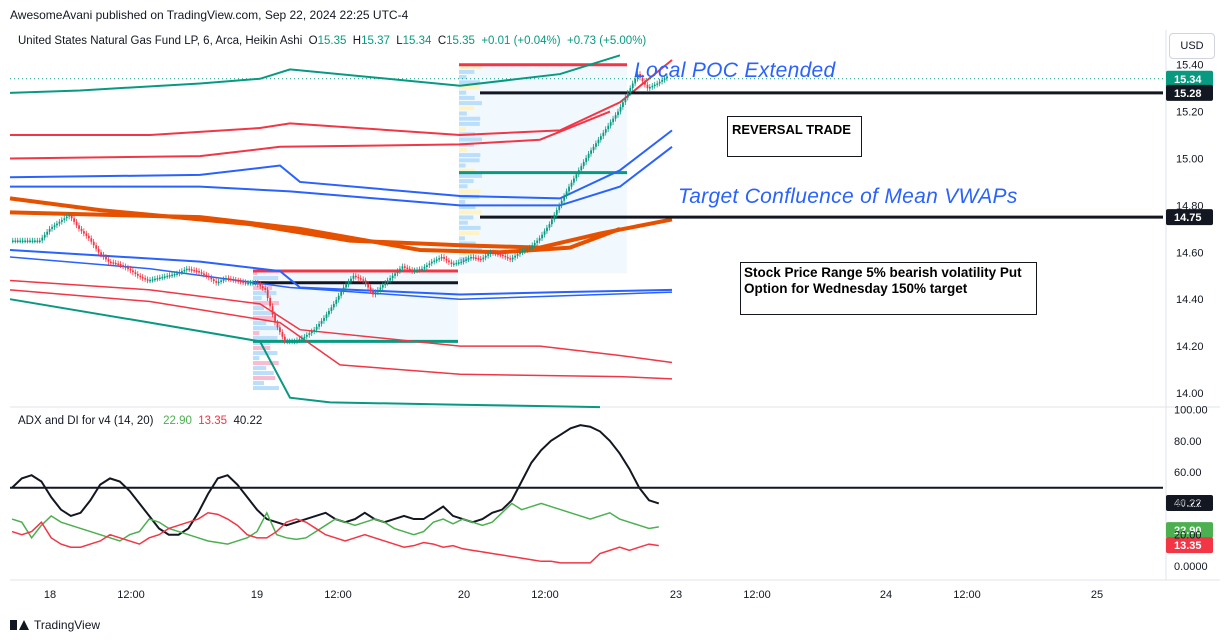 The width and height of the screenshot is (1229, 643). I want to click on low-label: L, so click(399, 41).